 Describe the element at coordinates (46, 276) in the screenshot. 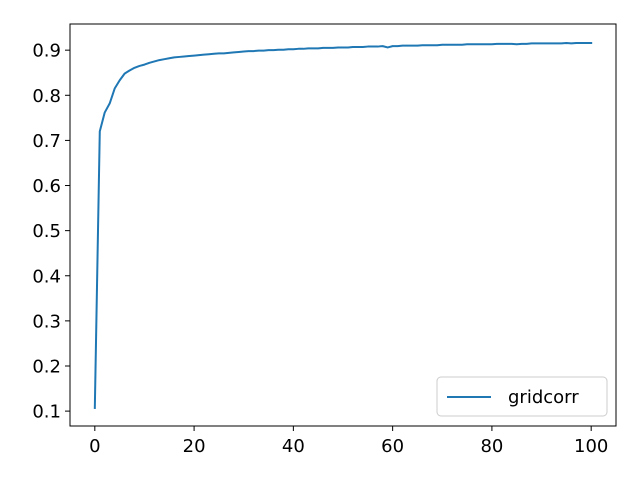

I see `y-tick-label-0.4: 0.4` at that location.